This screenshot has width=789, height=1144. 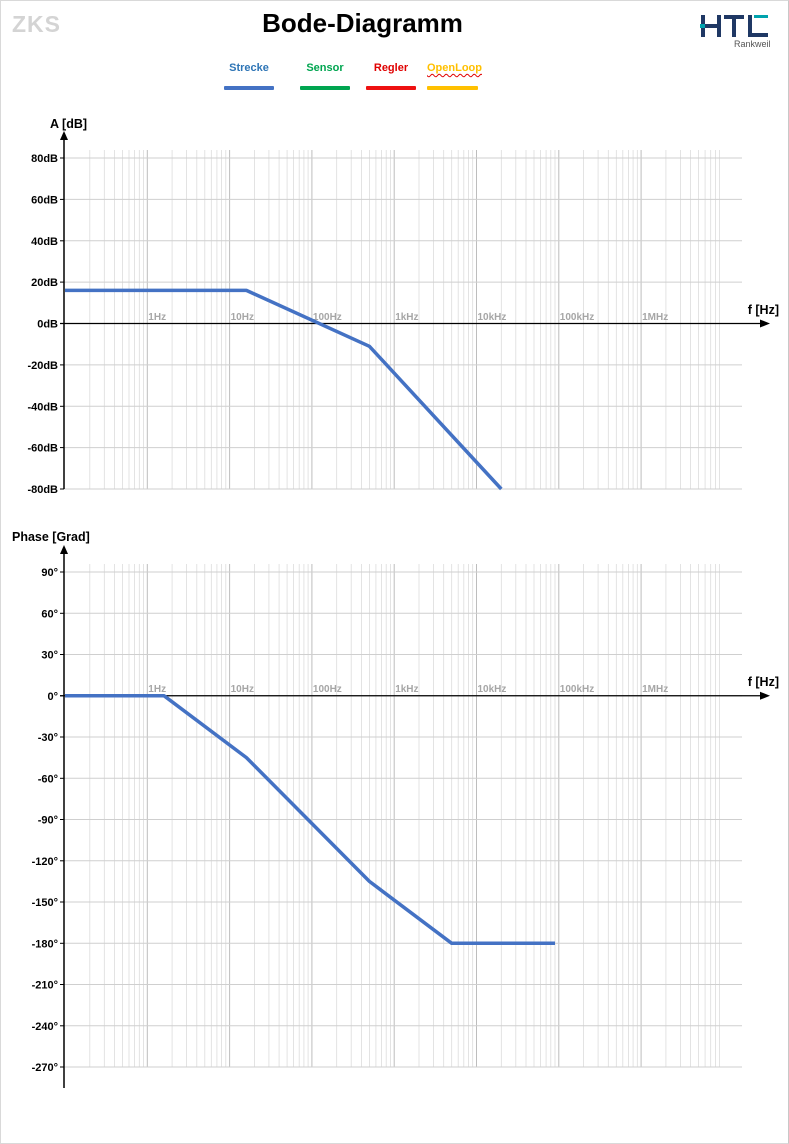 I want to click on phase-y-tick-label: 90°, so click(x=49, y=573).